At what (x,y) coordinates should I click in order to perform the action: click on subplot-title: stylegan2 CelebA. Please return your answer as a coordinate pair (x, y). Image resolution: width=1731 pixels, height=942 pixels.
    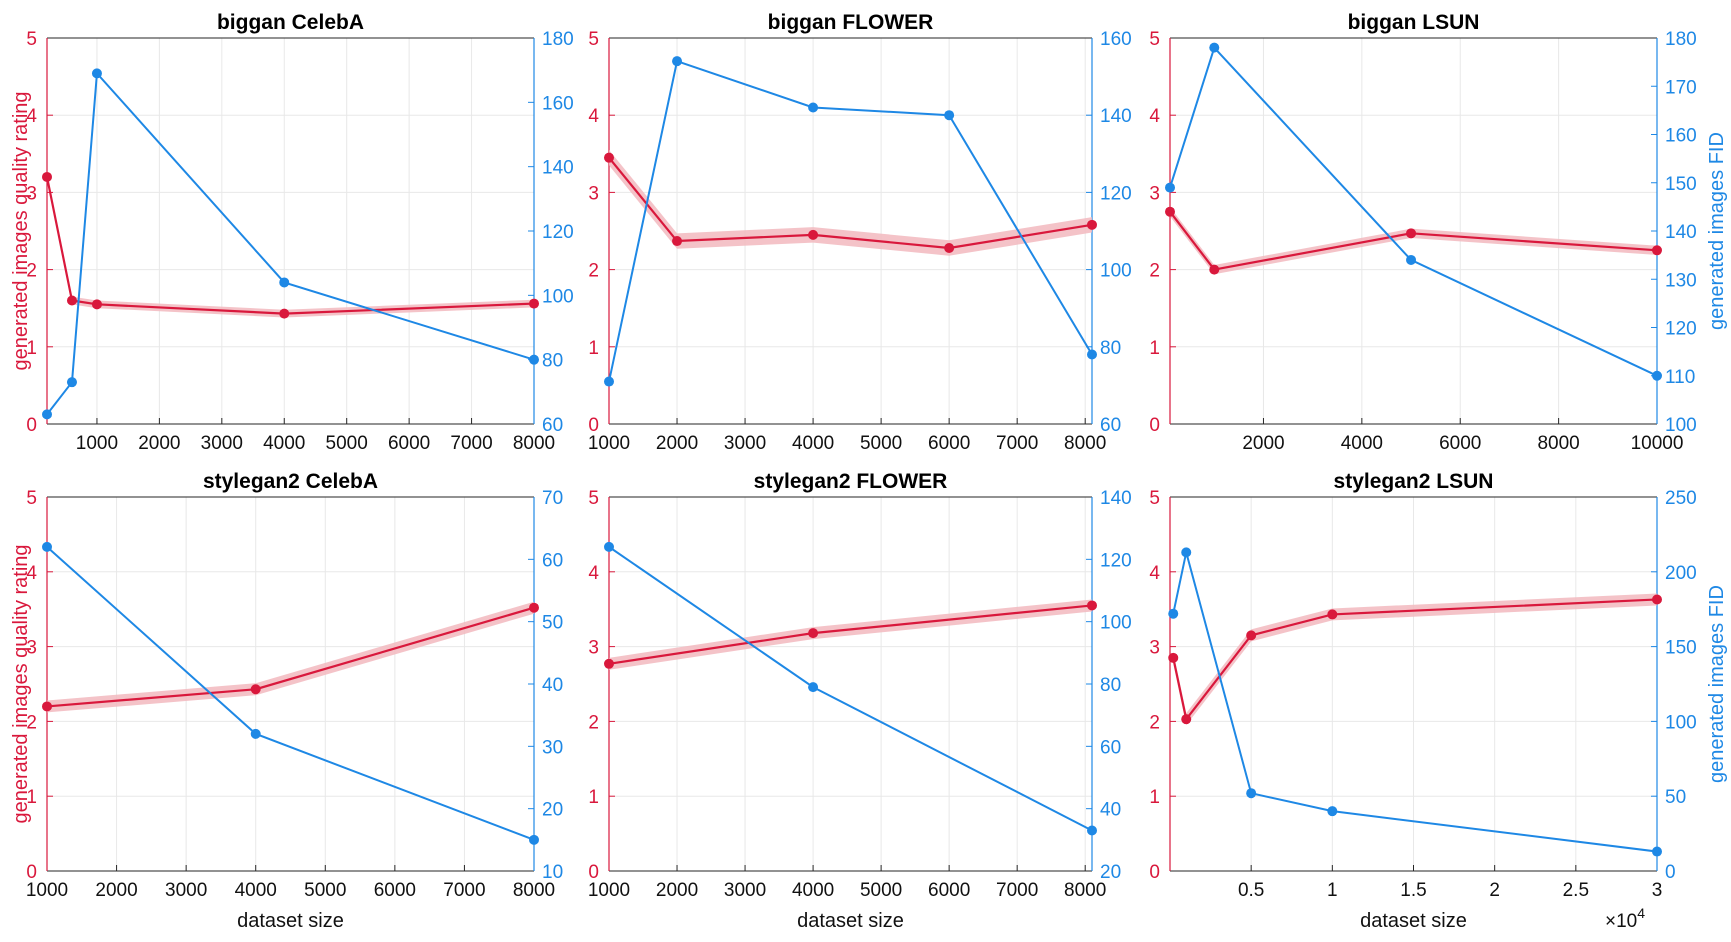
    Looking at the image, I should click on (290, 481).